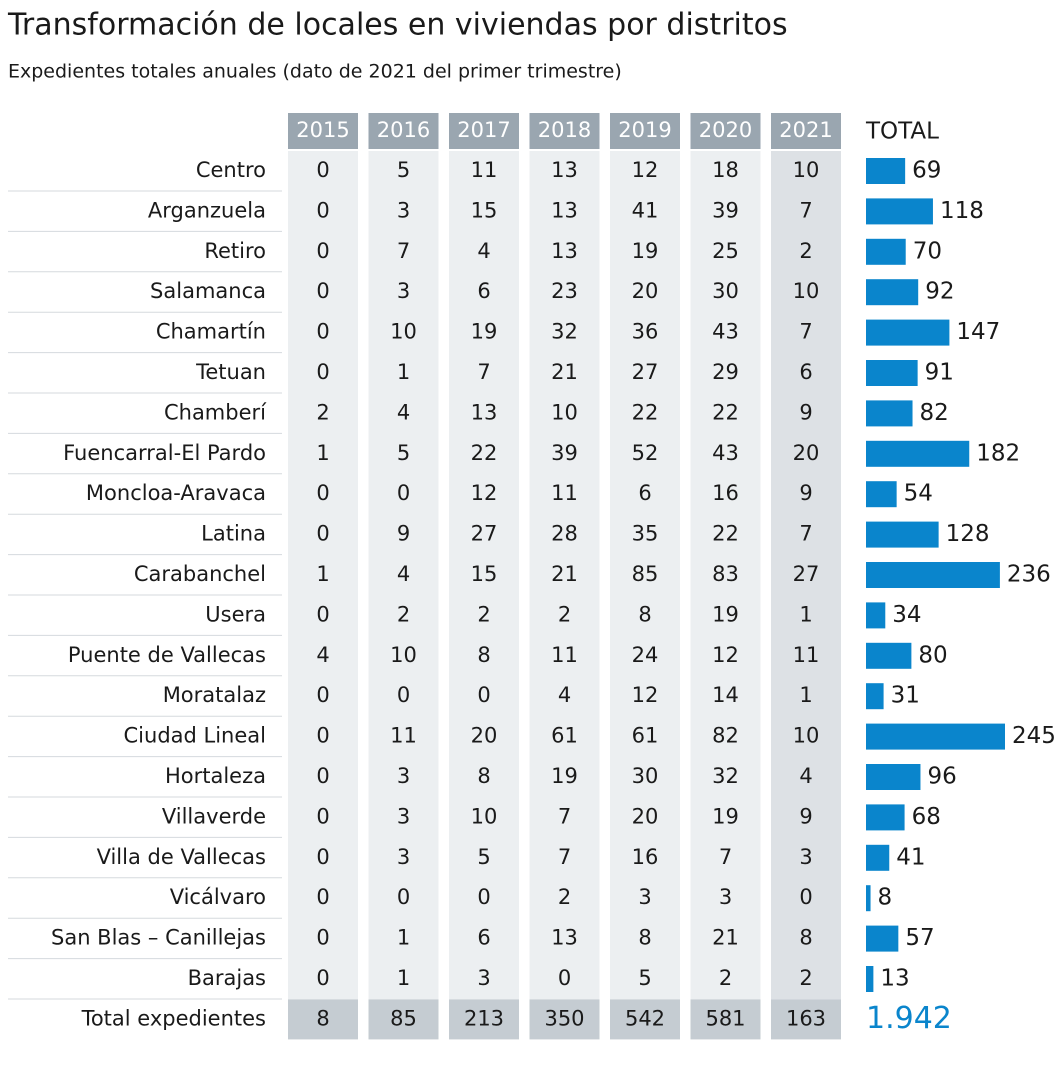 The image size is (1063, 1067). I want to click on year-header: 2019, so click(644, 130).